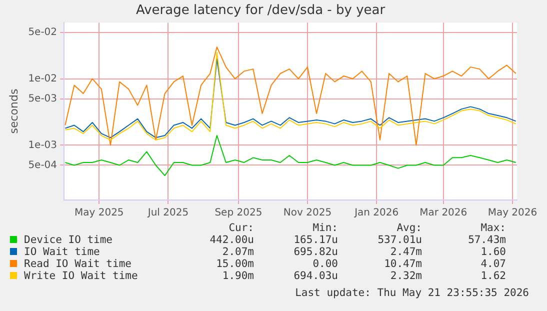 The width and height of the screenshot is (547, 311). Describe the element at coordinates (315, 276) in the screenshot. I see `text: 694.03u` at that location.